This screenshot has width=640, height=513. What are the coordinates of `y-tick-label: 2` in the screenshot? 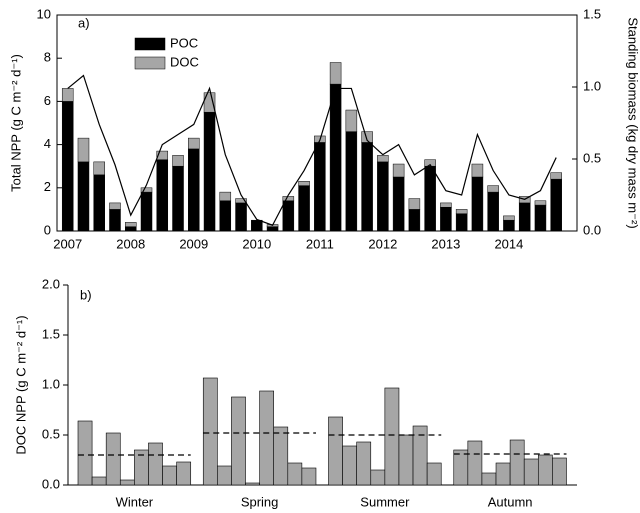 It's located at (47, 186).